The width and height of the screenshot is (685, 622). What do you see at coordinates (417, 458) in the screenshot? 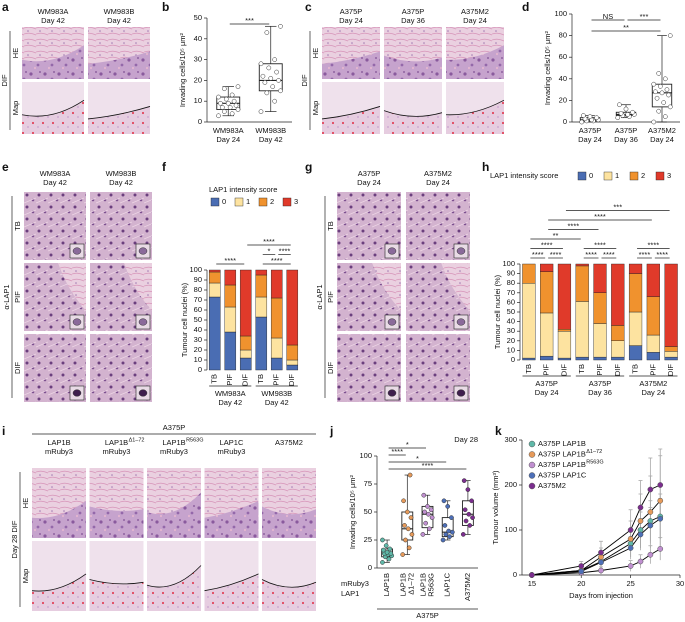
I see `significance-label: *` at bounding box center [417, 458].